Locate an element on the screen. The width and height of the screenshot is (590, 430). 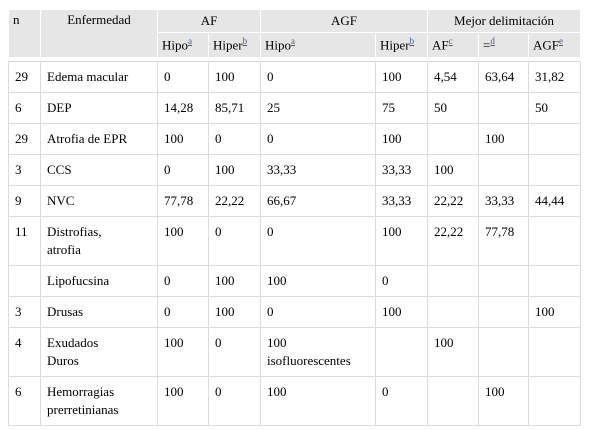
table-cell: Drusas is located at coordinates (99, 312).